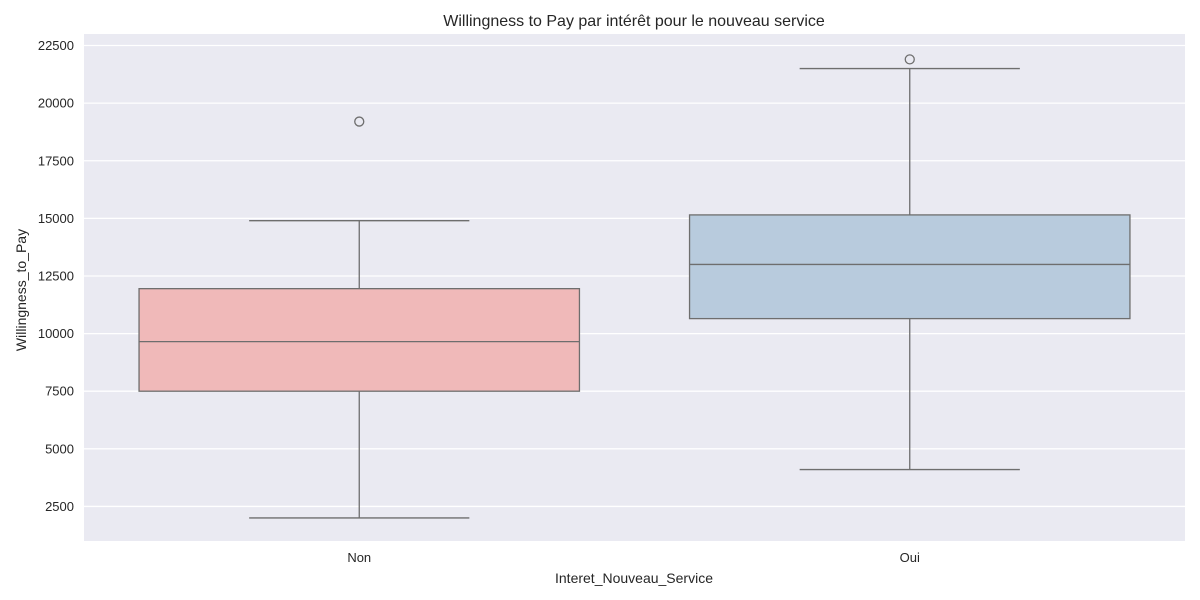 Image resolution: width=1200 pixels, height=600 pixels. What do you see at coordinates (21, 290) in the screenshot?
I see `y-axis-label: Willingness_to_Pay` at bounding box center [21, 290].